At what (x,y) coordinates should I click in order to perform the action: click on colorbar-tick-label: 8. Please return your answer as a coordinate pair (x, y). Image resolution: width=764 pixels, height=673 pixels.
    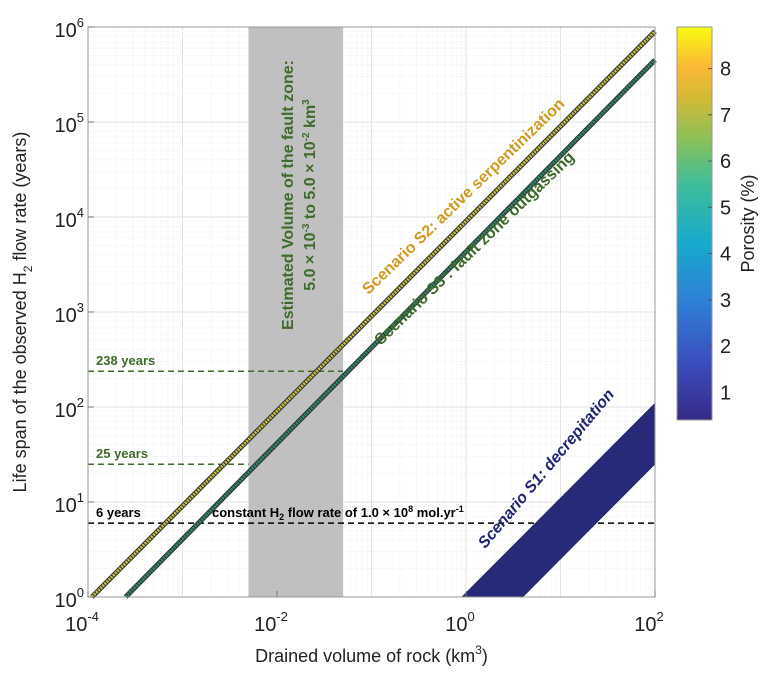
    Looking at the image, I should click on (725, 70).